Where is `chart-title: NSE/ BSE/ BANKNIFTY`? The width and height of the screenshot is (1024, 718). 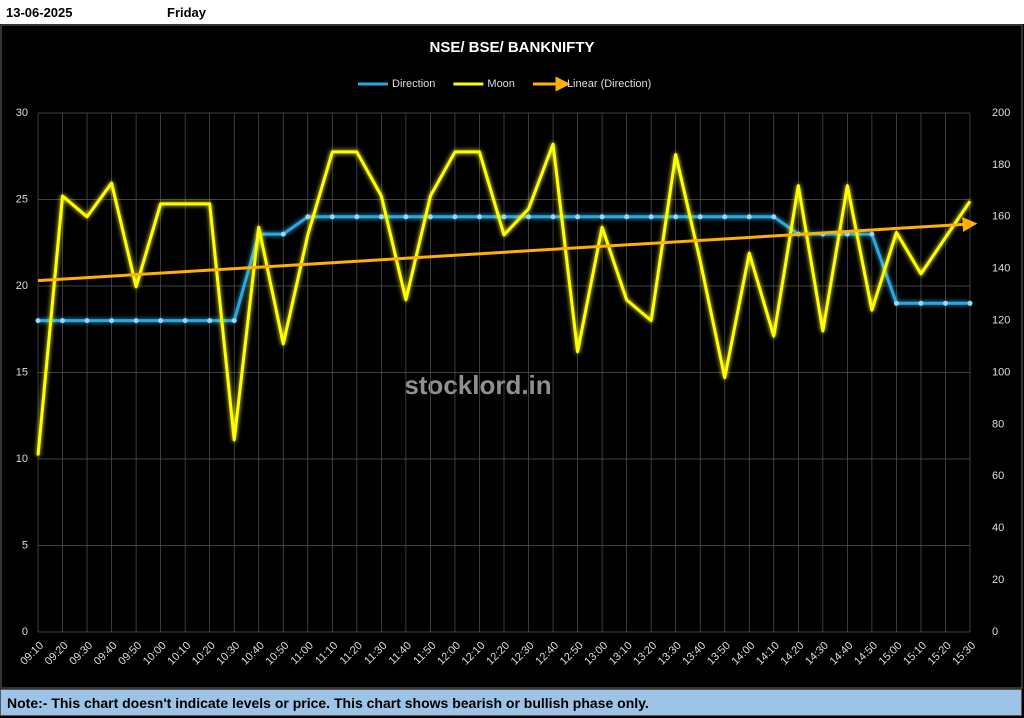 chart-title: NSE/ BSE/ BANKNIFTY is located at coordinates (511, 47).